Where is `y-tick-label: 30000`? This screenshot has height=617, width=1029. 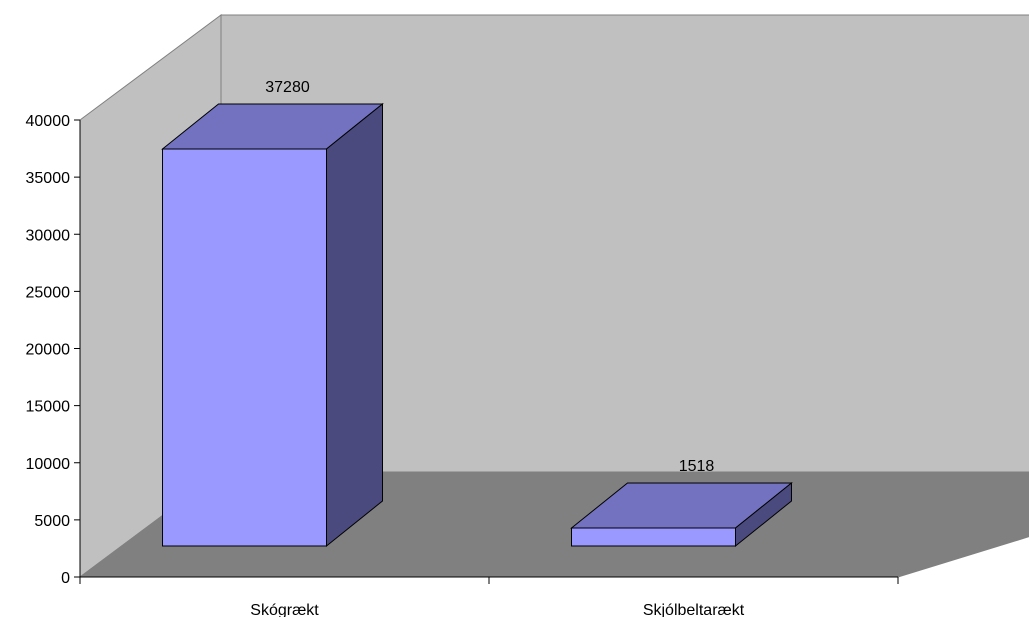
y-tick-label: 30000 is located at coordinates (48, 235).